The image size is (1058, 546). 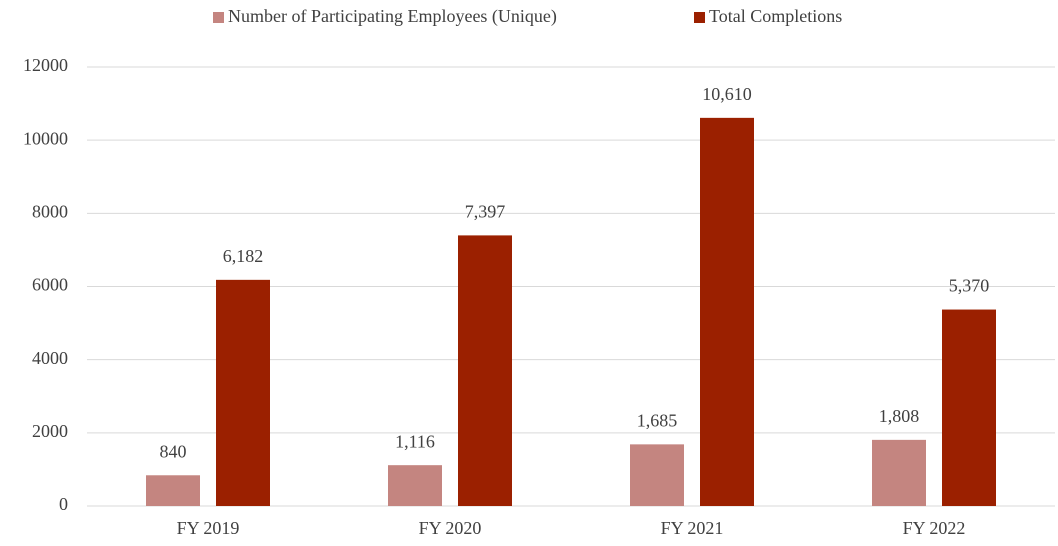 What do you see at coordinates (50, 358) in the screenshot?
I see `y-tick-label: 4000` at bounding box center [50, 358].